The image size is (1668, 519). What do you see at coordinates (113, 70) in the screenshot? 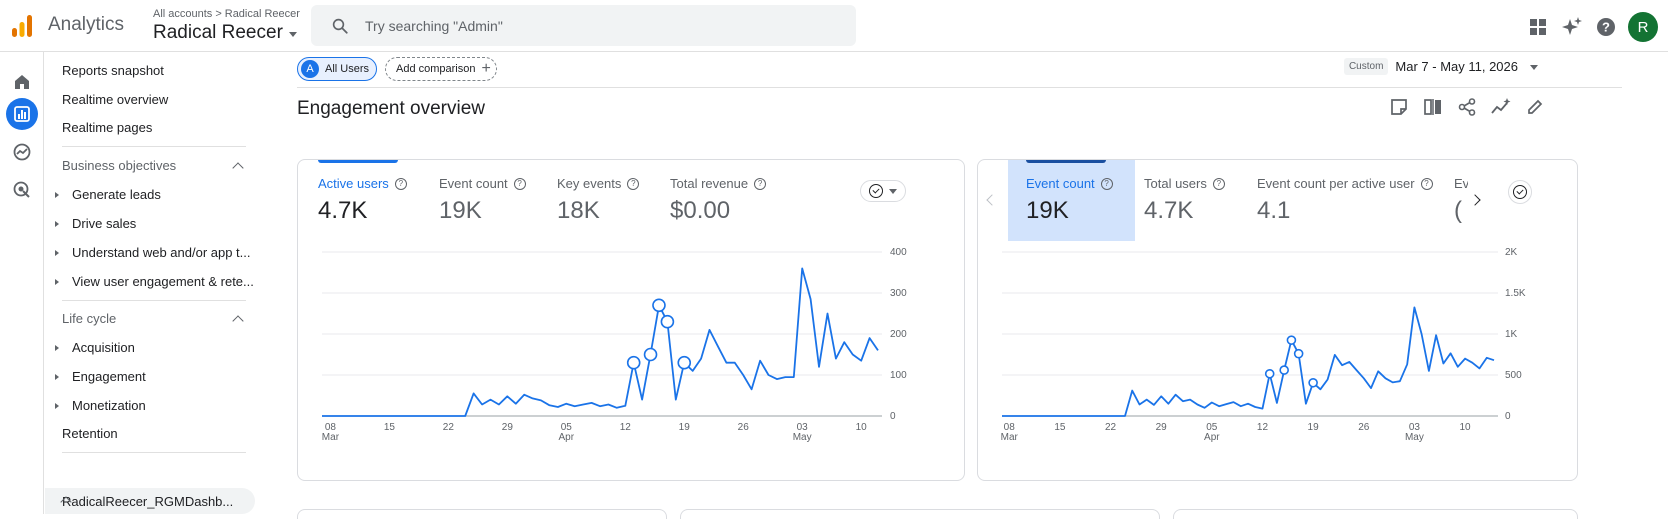
I see `nav-item-reports-snapshot: Reports snapshot` at bounding box center [113, 70].